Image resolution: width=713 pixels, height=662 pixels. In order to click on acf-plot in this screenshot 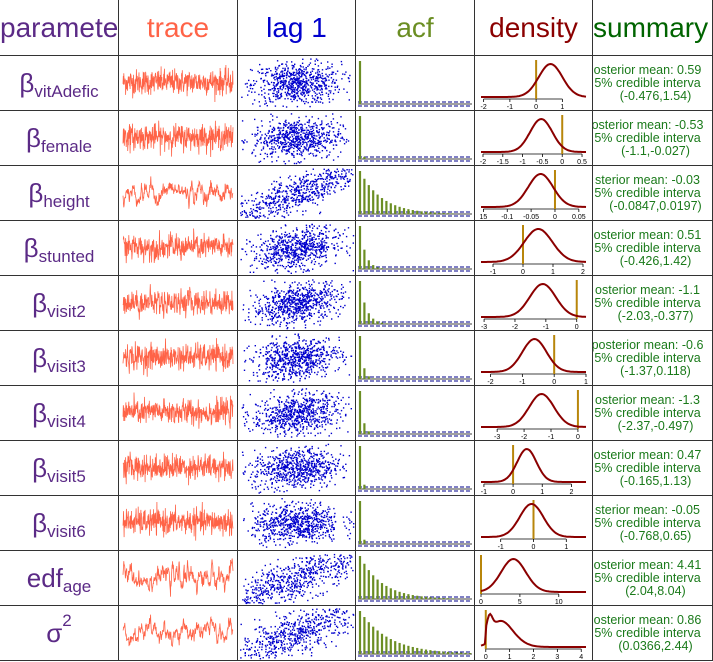, I will do `click(415, 304)`.